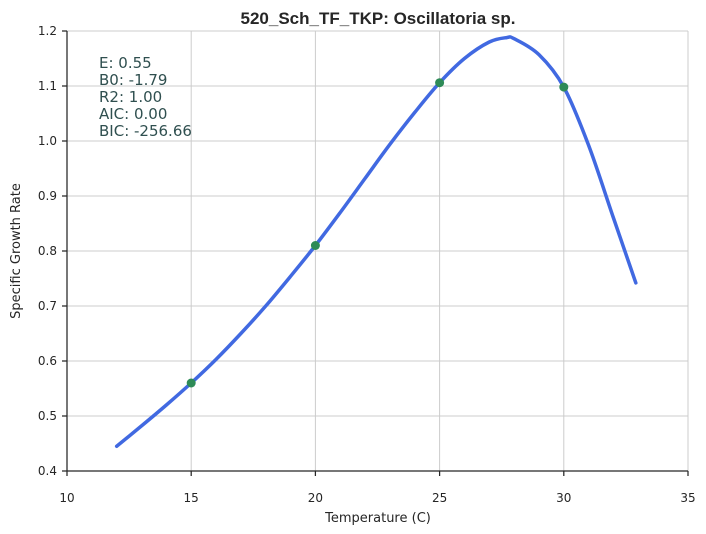  What do you see at coordinates (315, 498) in the screenshot?
I see `x-tick-label: 20` at bounding box center [315, 498].